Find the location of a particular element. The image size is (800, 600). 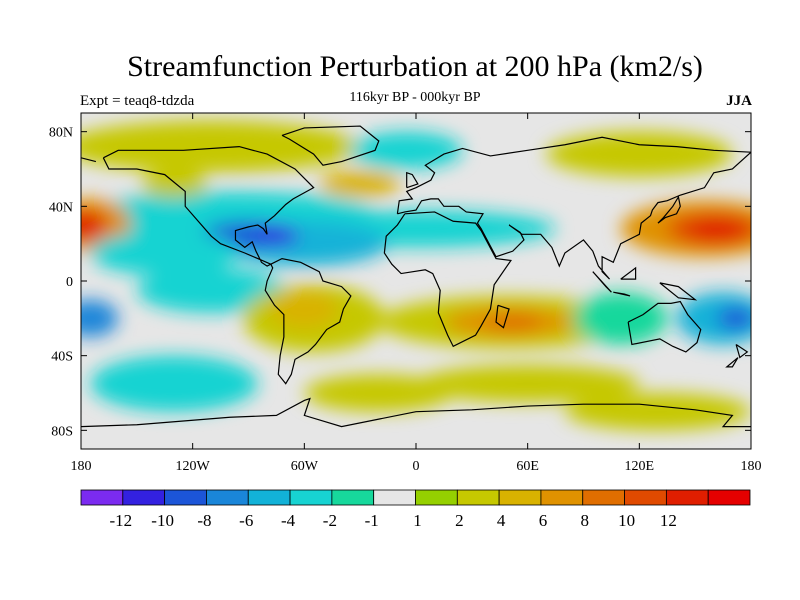

antarctic-pos is located at coordinates (657, 412).